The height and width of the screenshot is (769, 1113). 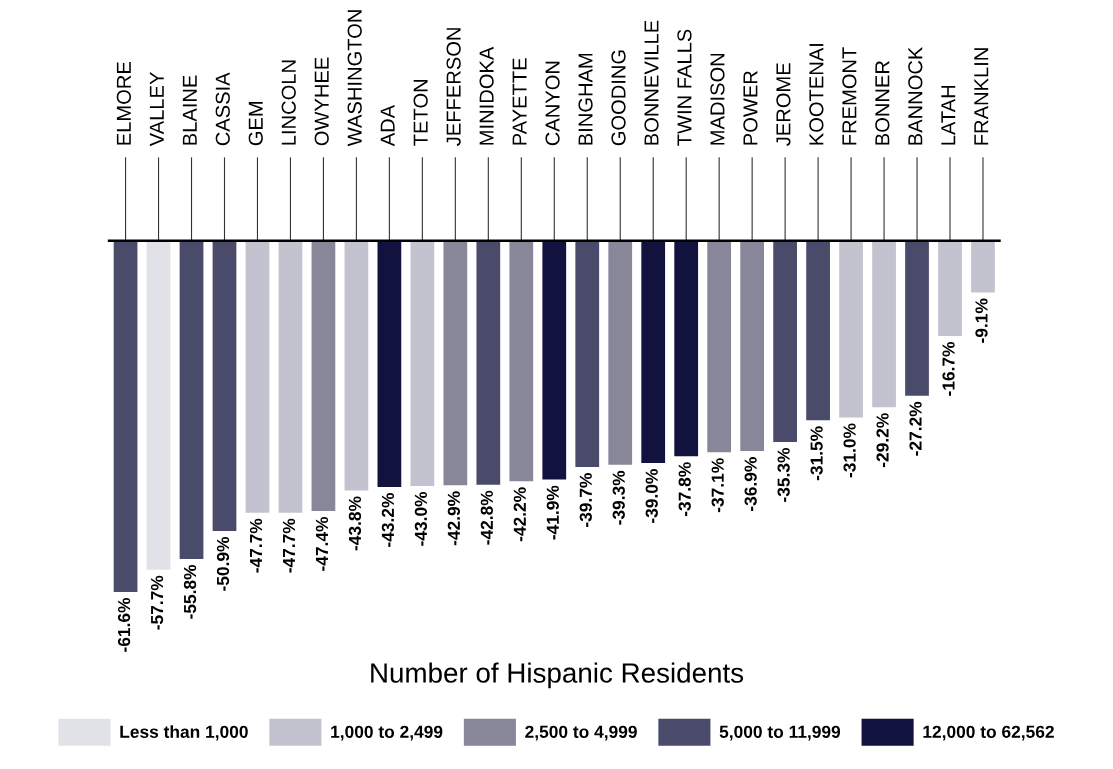 I want to click on x-tick-label: CANYON, so click(x=552, y=103).